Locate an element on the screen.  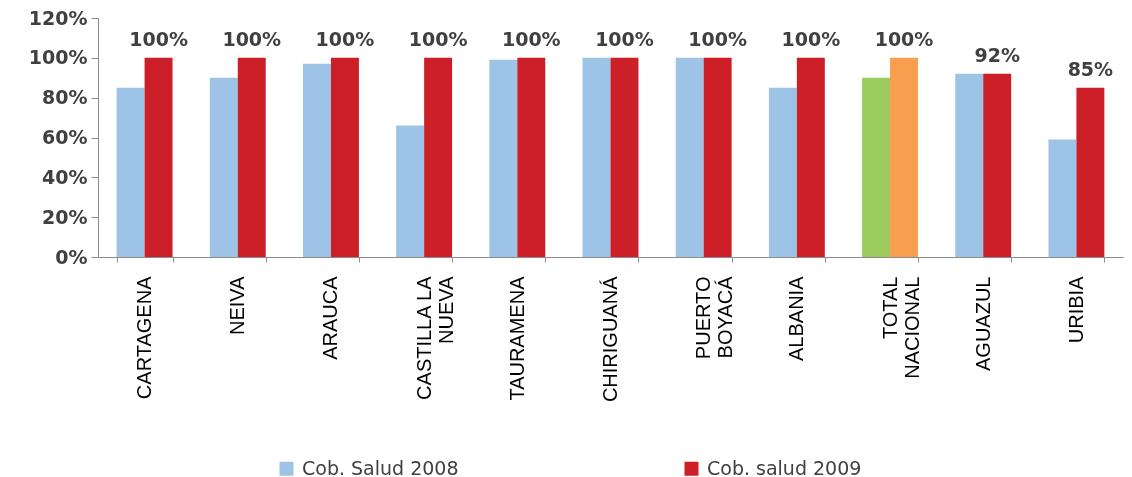
y-tick-label: 100% is located at coordinates (58, 57).